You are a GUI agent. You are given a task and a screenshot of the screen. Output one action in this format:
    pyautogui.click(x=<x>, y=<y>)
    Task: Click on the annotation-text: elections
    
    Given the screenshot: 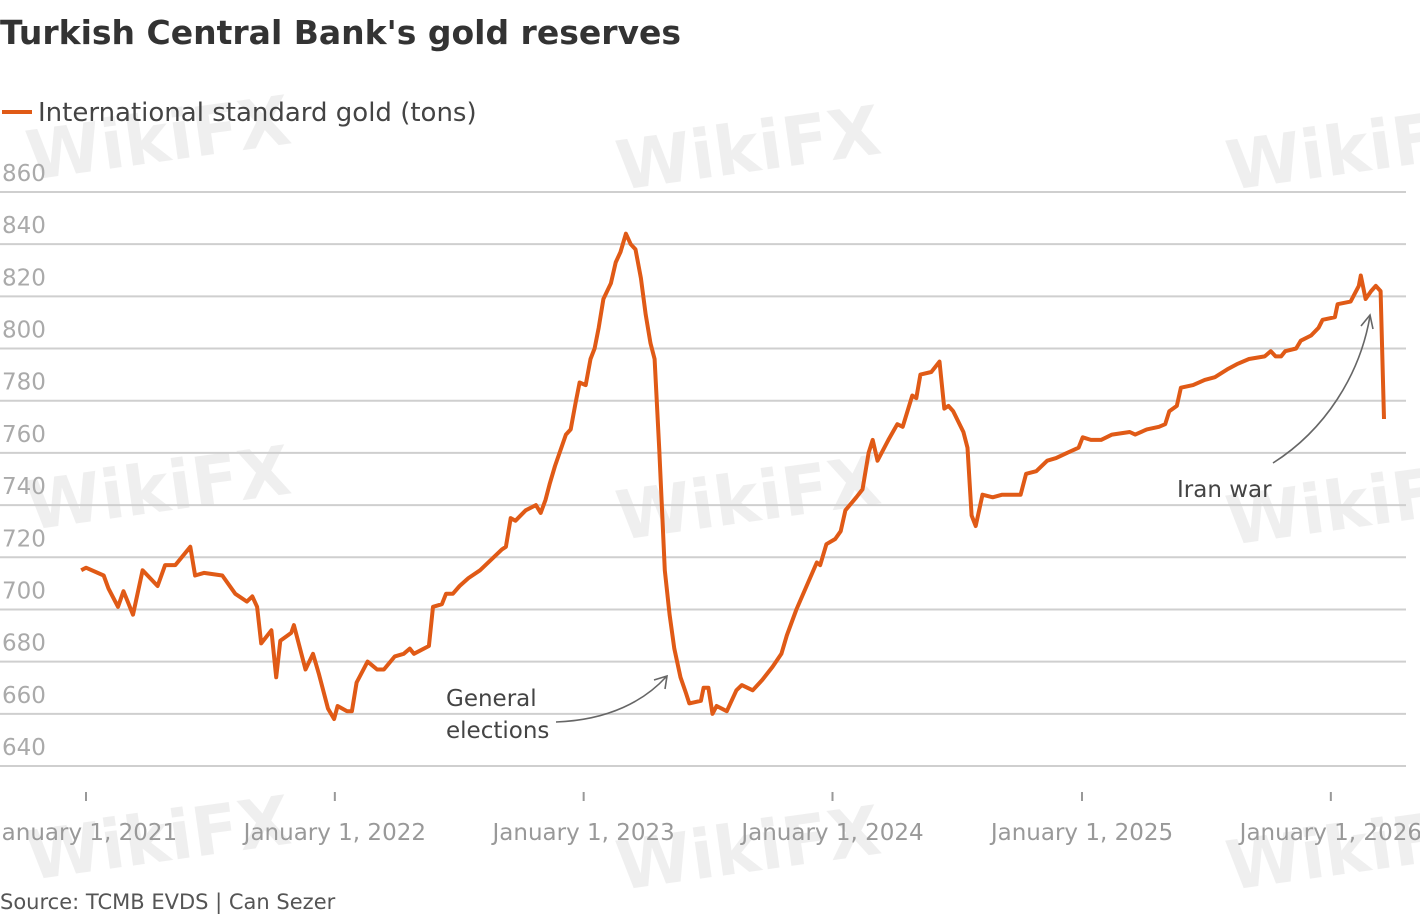 What is the action you would take?
    pyautogui.click(x=497, y=731)
    